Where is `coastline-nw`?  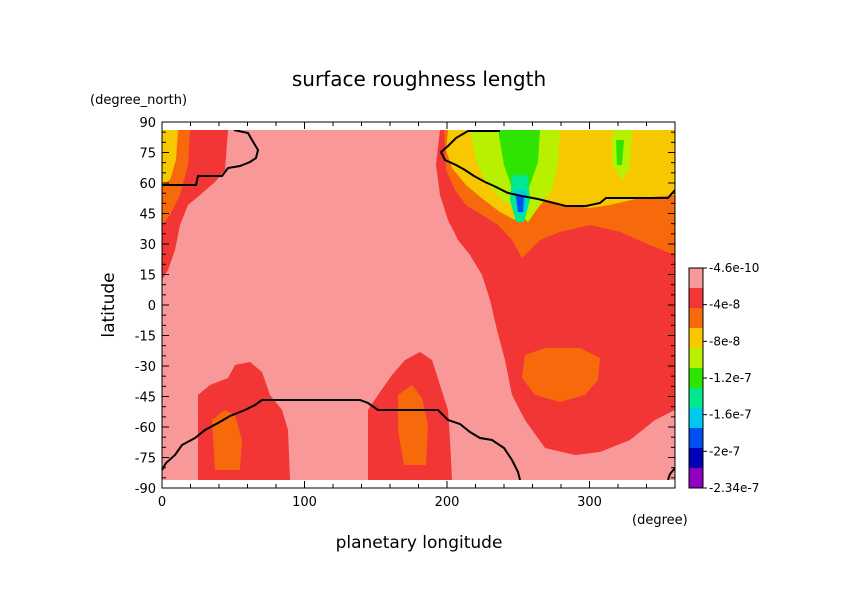
coastline-nw is located at coordinates (211, 158).